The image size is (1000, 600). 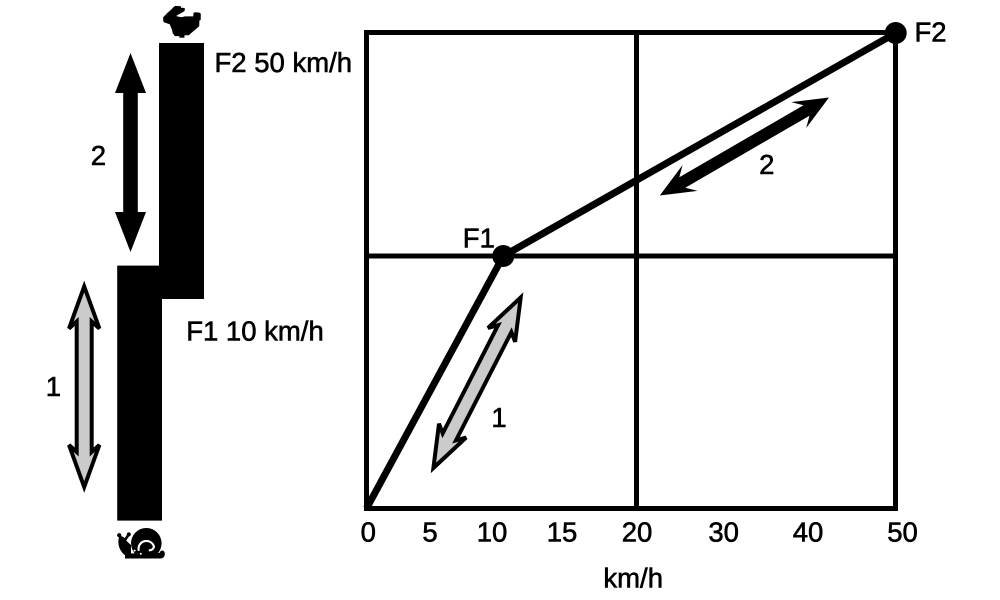 What do you see at coordinates (562, 531) in the screenshot?
I see `svg-text: 15` at bounding box center [562, 531].